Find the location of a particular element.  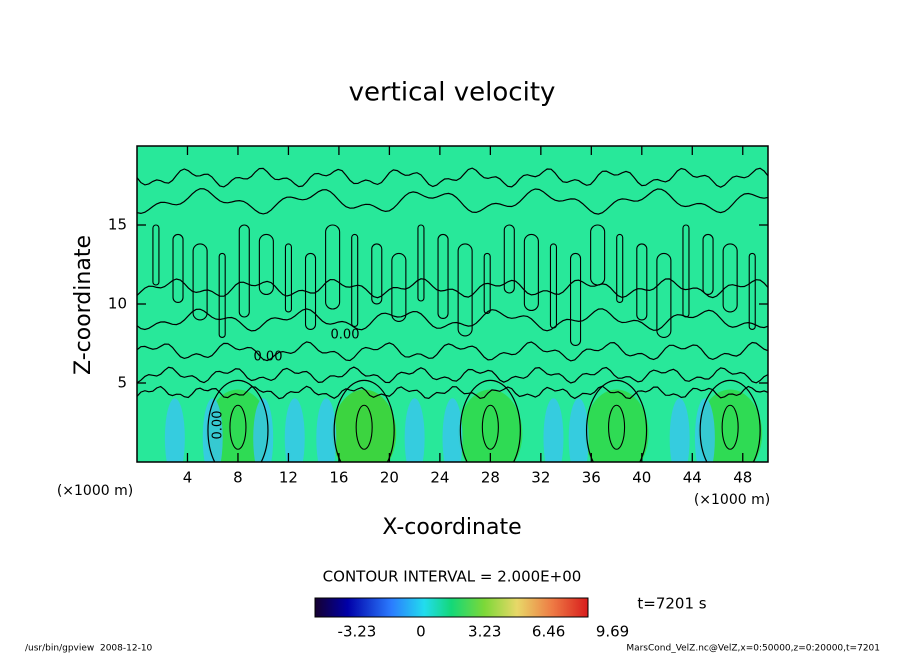

x-axis-label: X-coordinate is located at coordinates (451, 527).